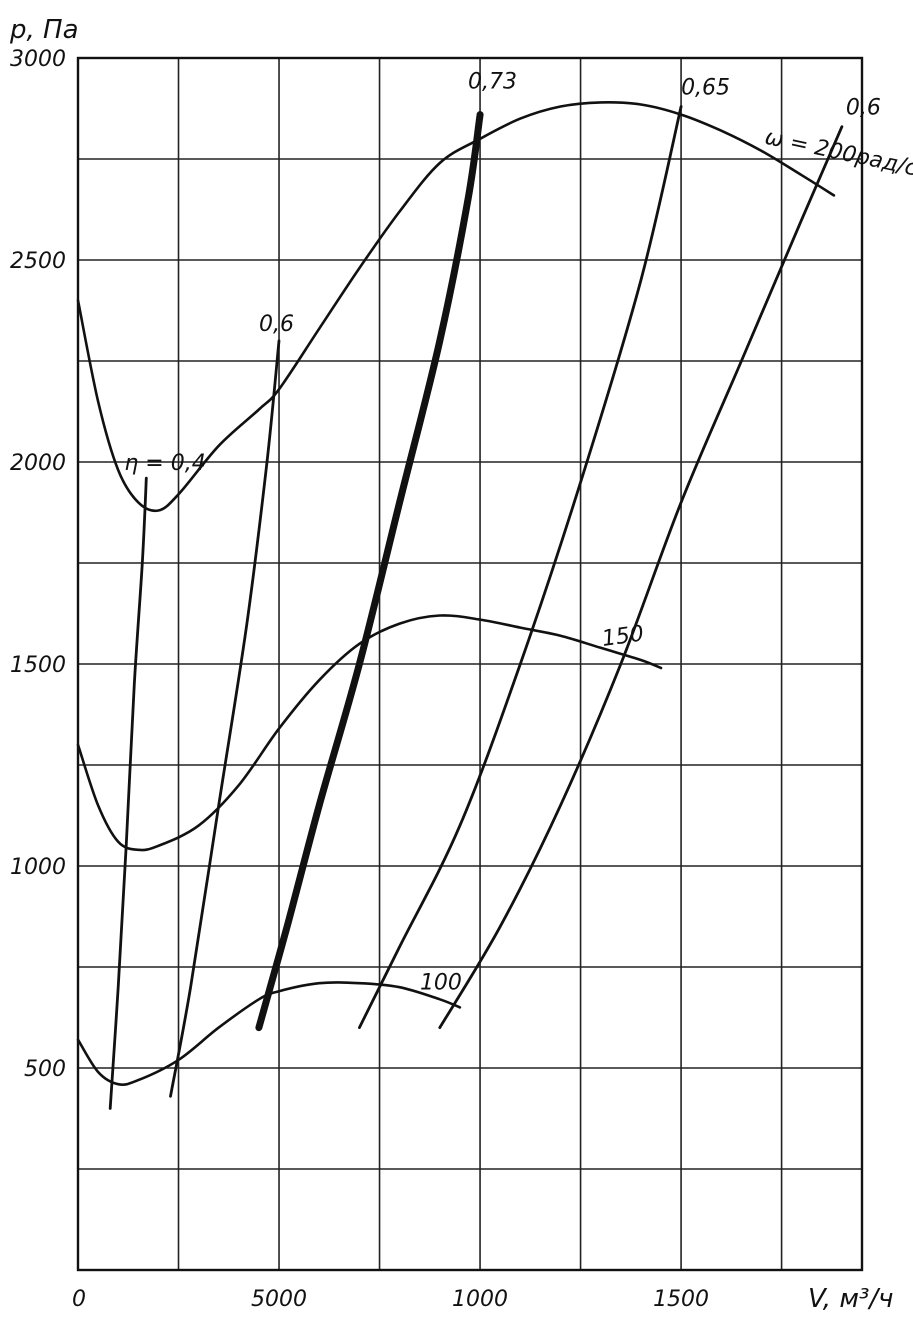 The height and width of the screenshot is (1319, 913). I want to click on x-tick-label: 1500, so click(681, 1299).